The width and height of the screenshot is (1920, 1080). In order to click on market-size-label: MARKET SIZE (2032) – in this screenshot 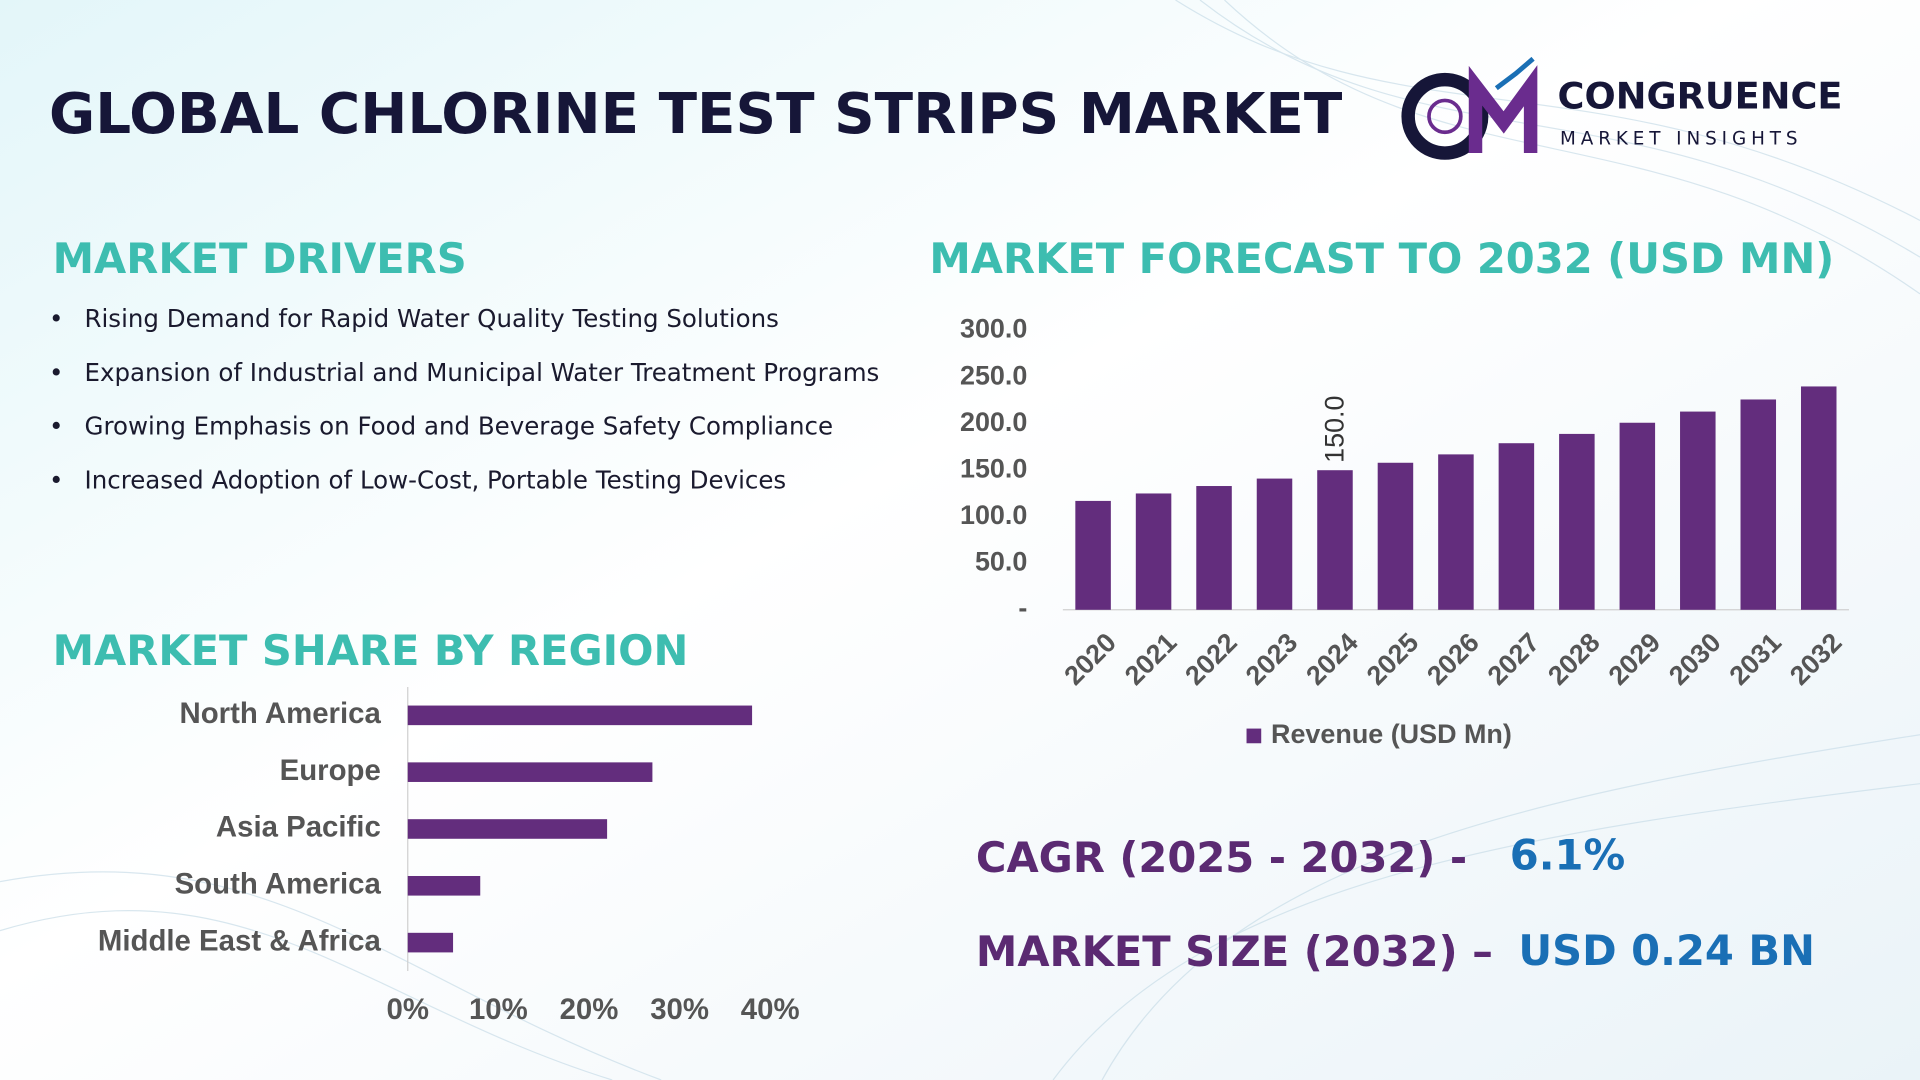, I will do `click(1234, 951)`.